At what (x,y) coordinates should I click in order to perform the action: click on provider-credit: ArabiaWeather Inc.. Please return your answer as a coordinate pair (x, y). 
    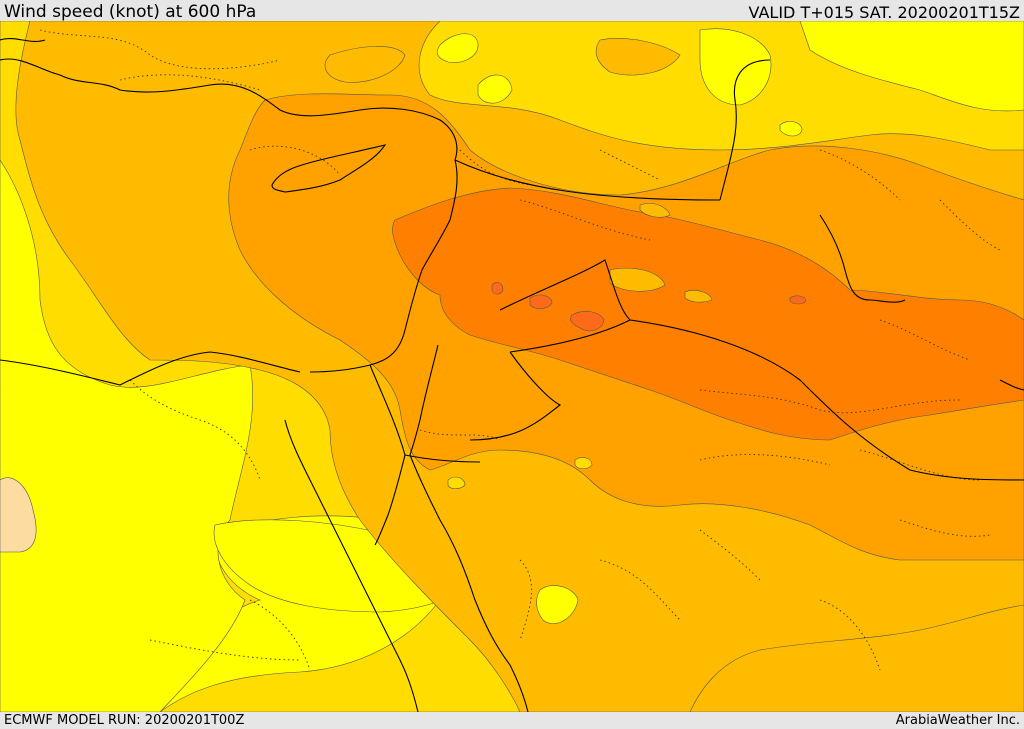
    Looking at the image, I should click on (957, 720).